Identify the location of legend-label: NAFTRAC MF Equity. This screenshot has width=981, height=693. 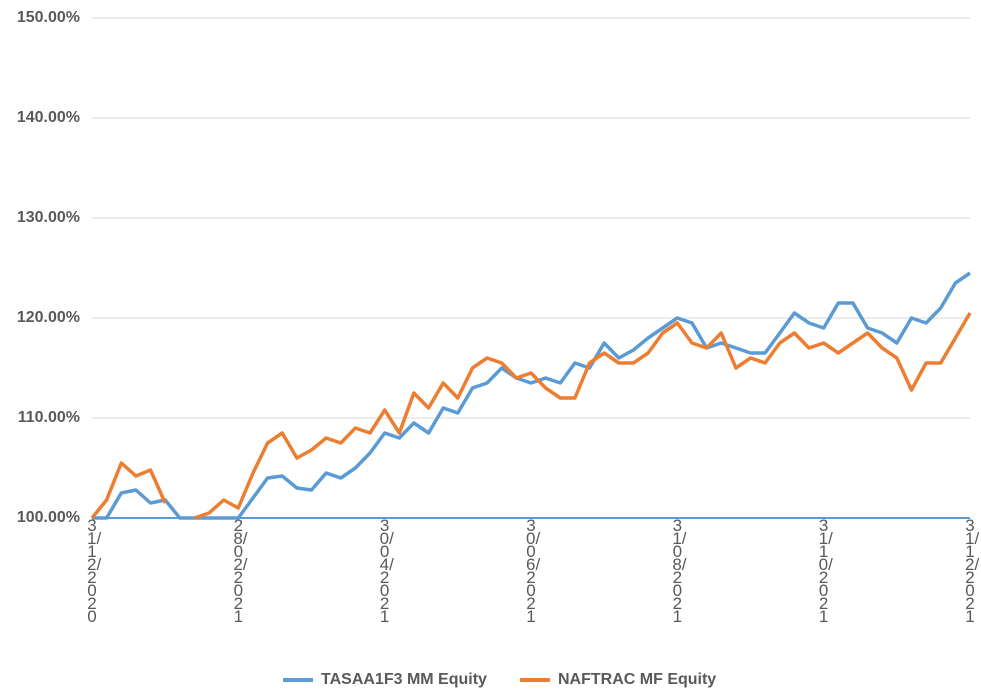
(637, 679).